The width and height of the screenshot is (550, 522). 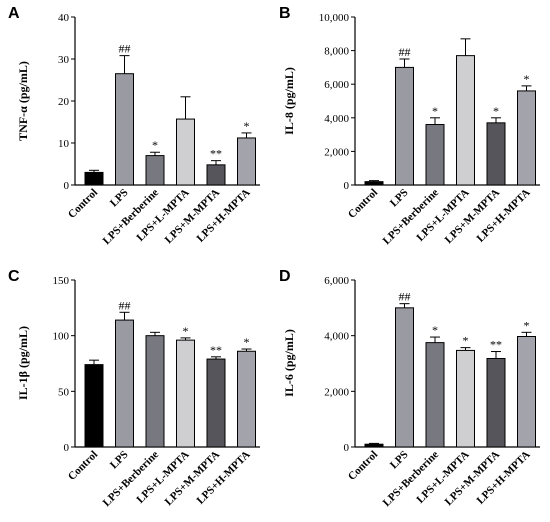 What do you see at coordinates (334, 18) in the screenshot?
I see `y-tick-label: 10,000` at bounding box center [334, 18].